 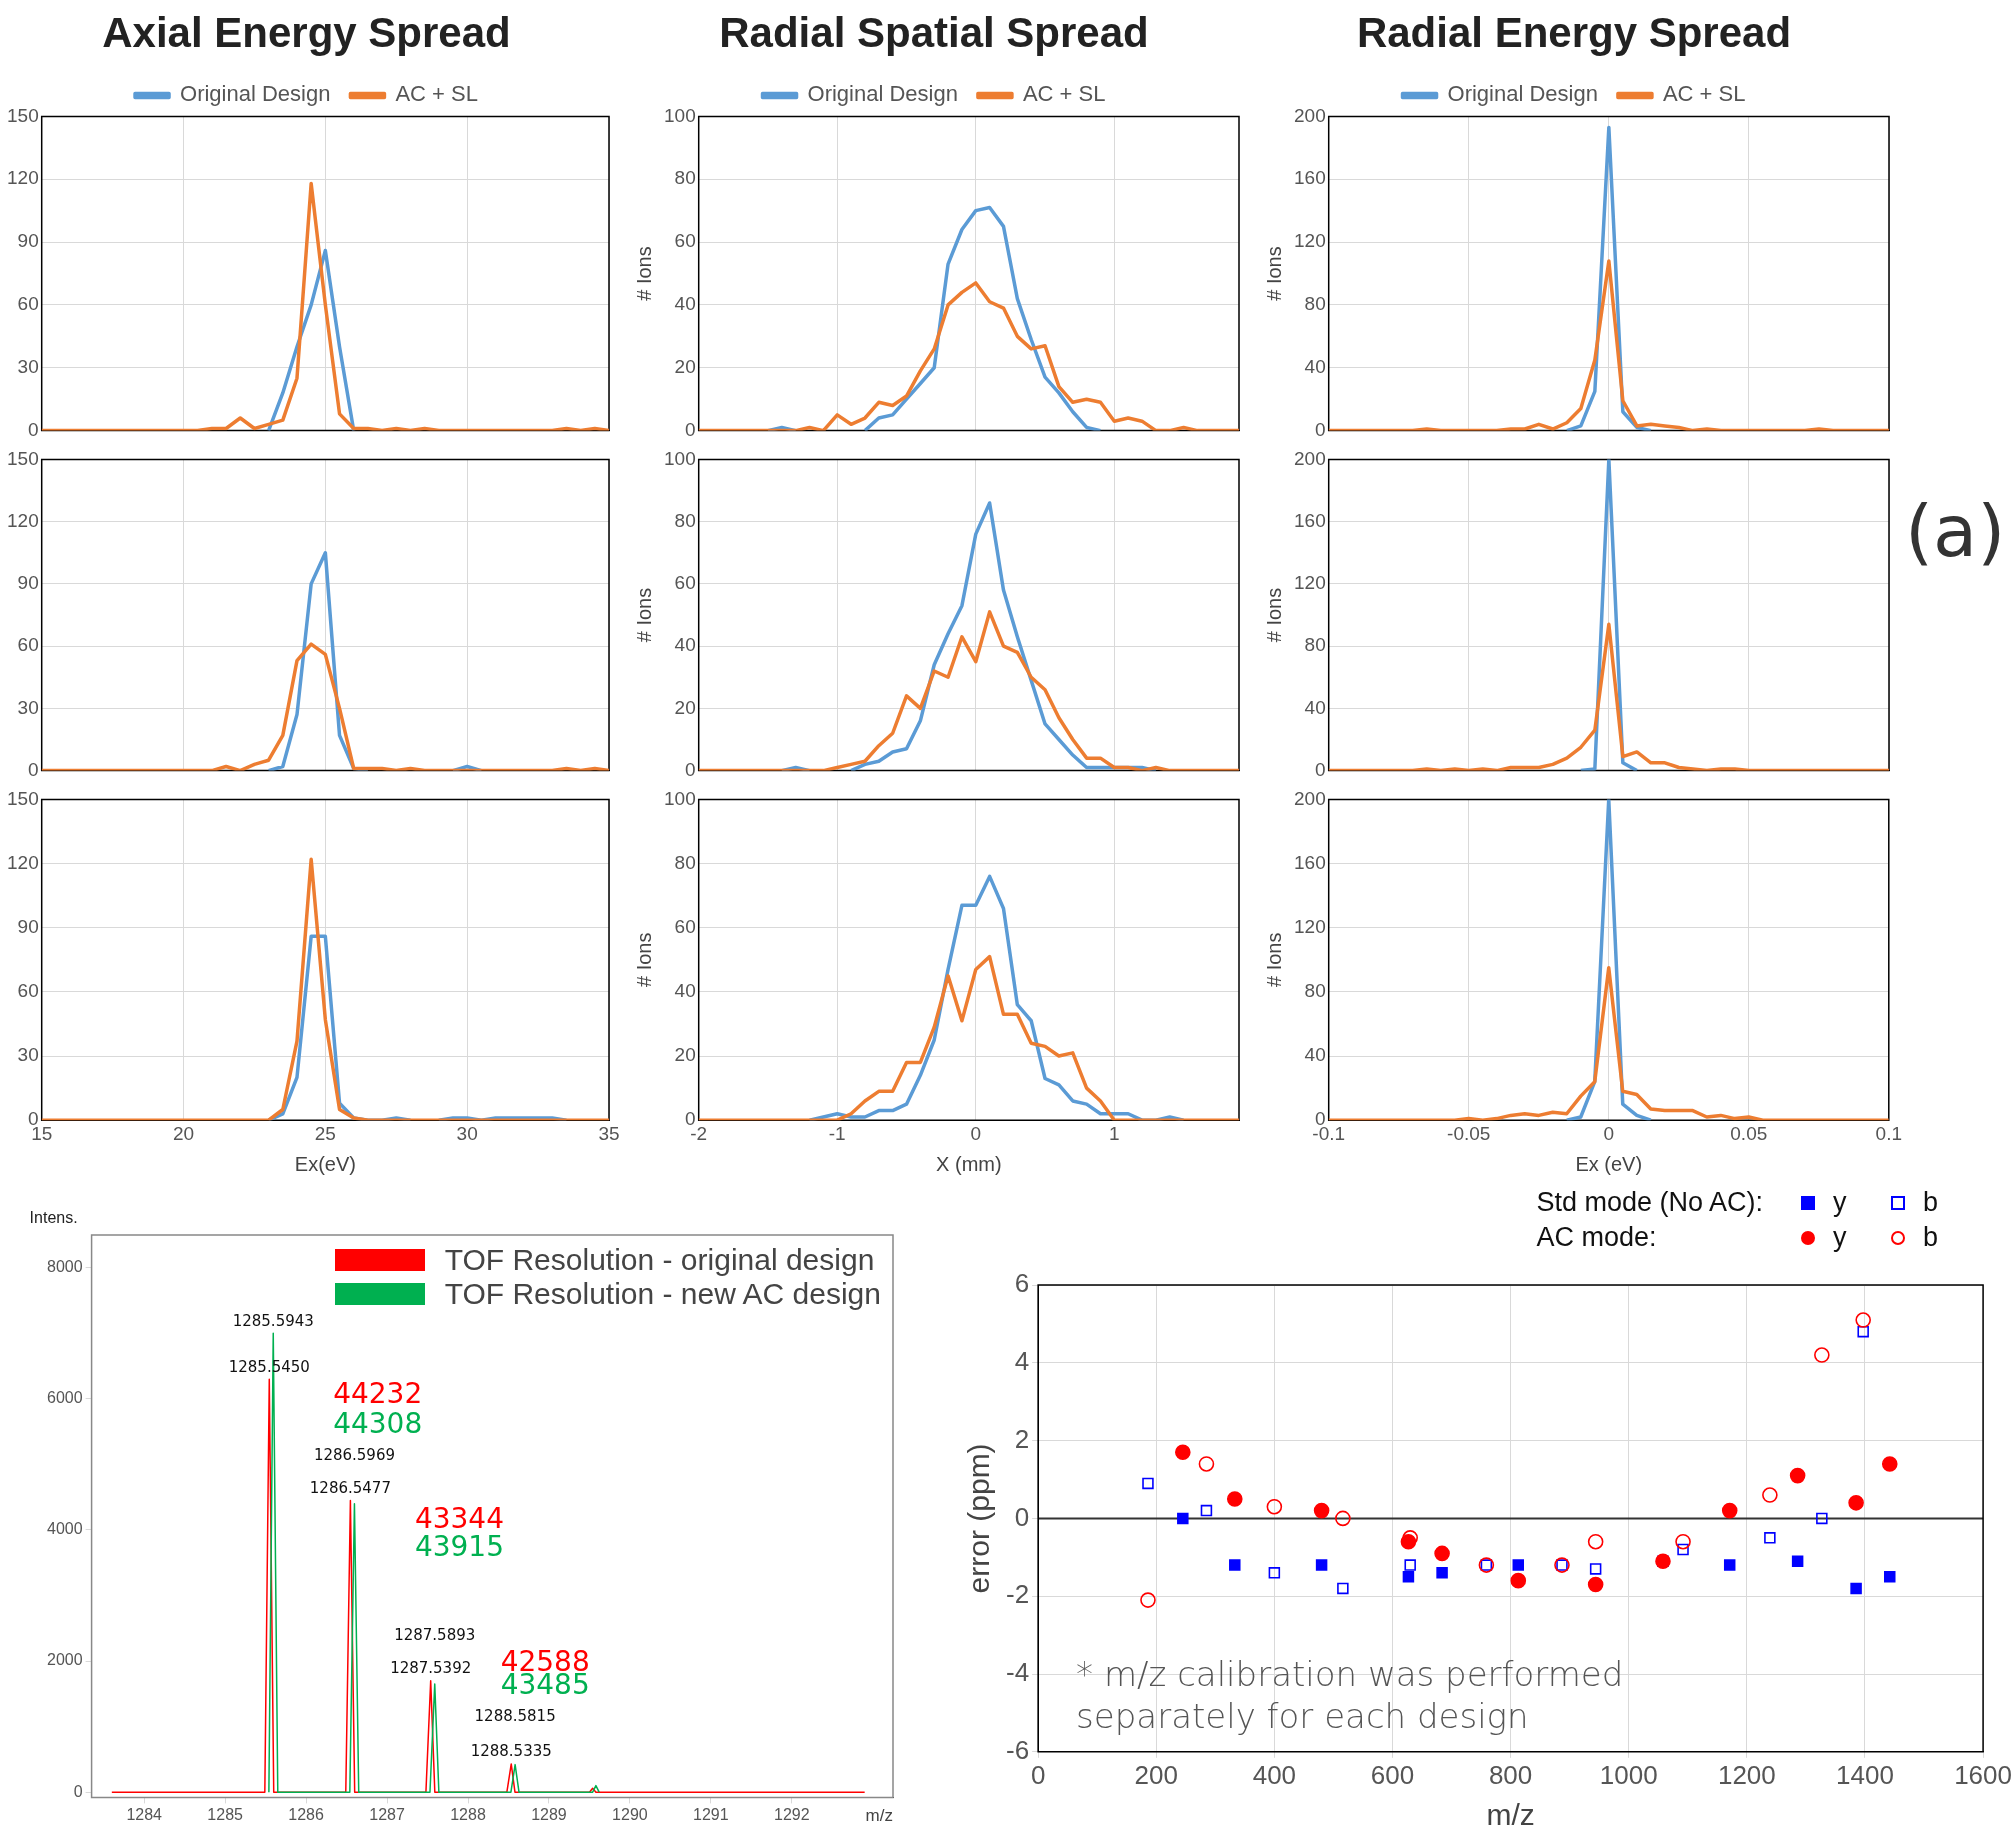 What do you see at coordinates (1022, 1438) in the screenshot?
I see `y-tick-label: 2` at bounding box center [1022, 1438].